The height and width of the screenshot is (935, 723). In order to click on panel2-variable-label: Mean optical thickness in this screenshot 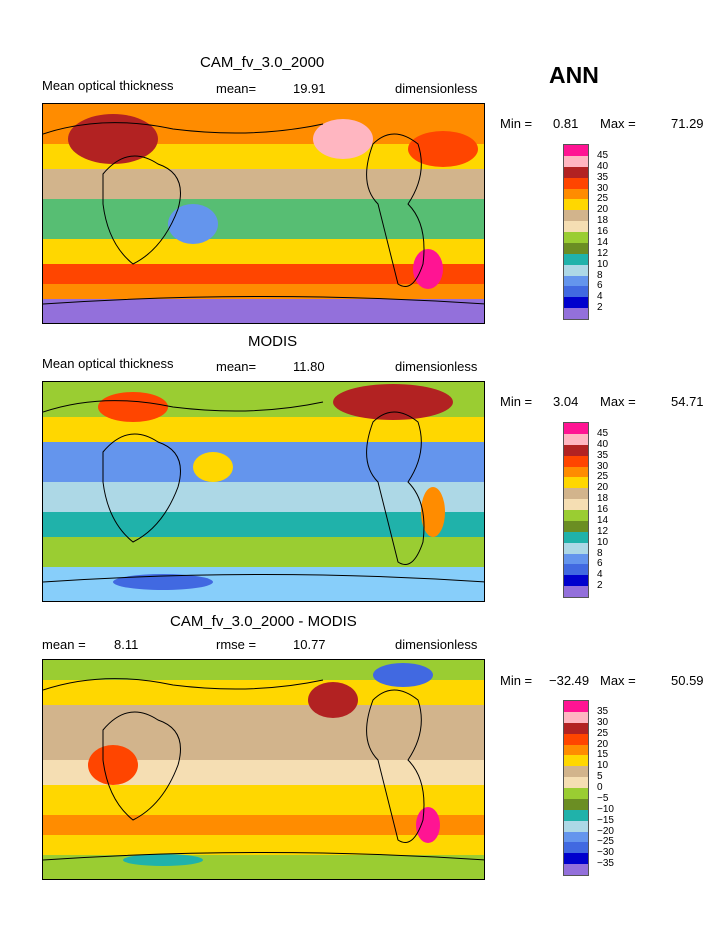, I will do `click(108, 363)`.